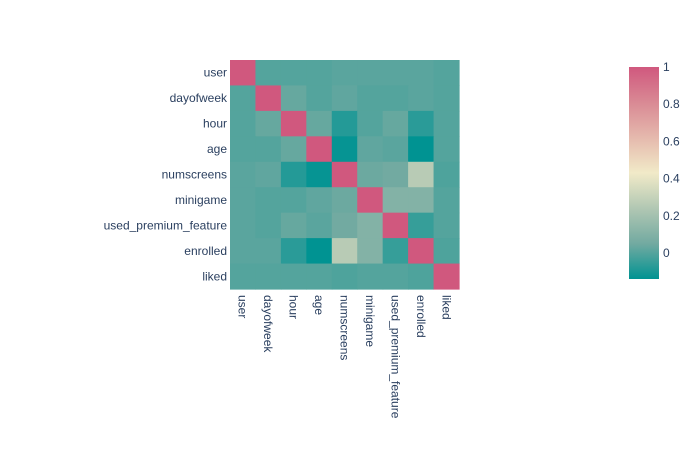  I want to click on x-tick-label: hour, so click(294, 307).